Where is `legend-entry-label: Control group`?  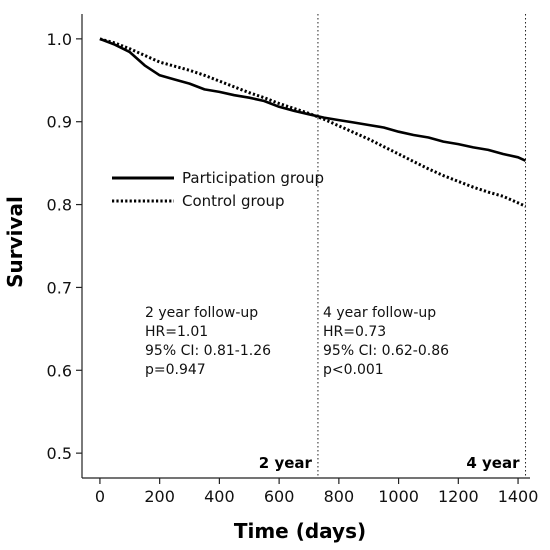 legend-entry-label: Control group is located at coordinates (233, 201).